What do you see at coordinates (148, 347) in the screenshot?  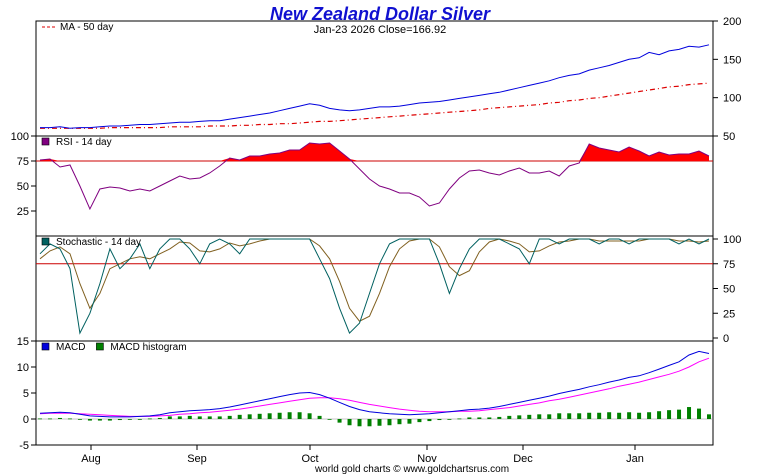 I see `macd-legend-label: MACD histogram` at bounding box center [148, 347].